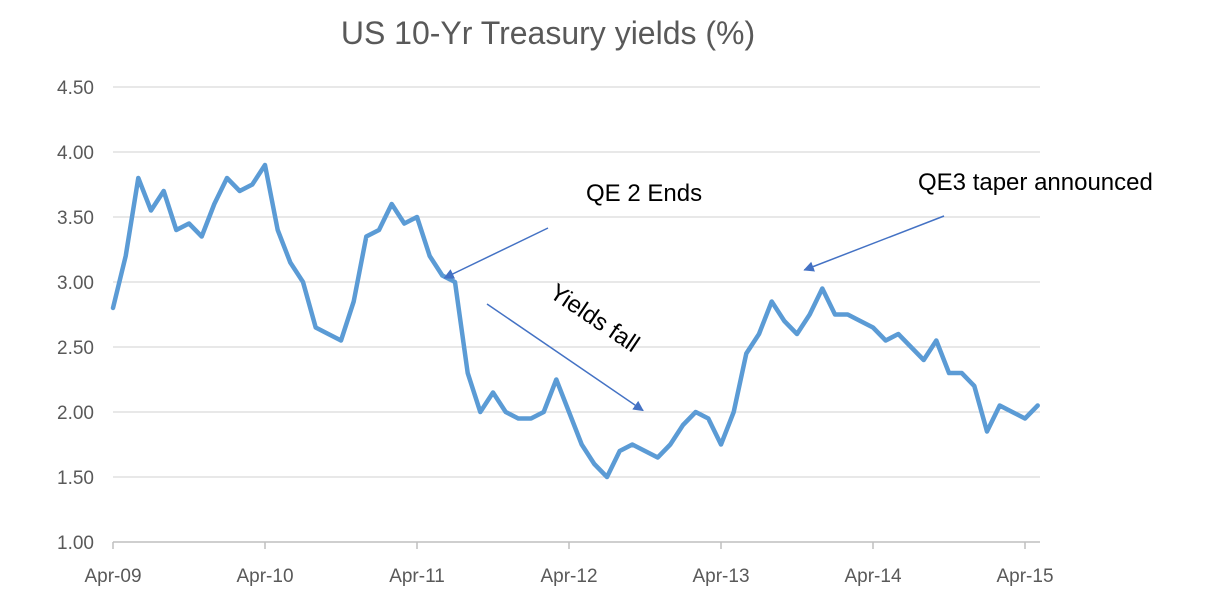 The width and height of the screenshot is (1222, 610). Describe the element at coordinates (417, 576) in the screenshot. I see `x-tick-label: Apr-11` at that location.